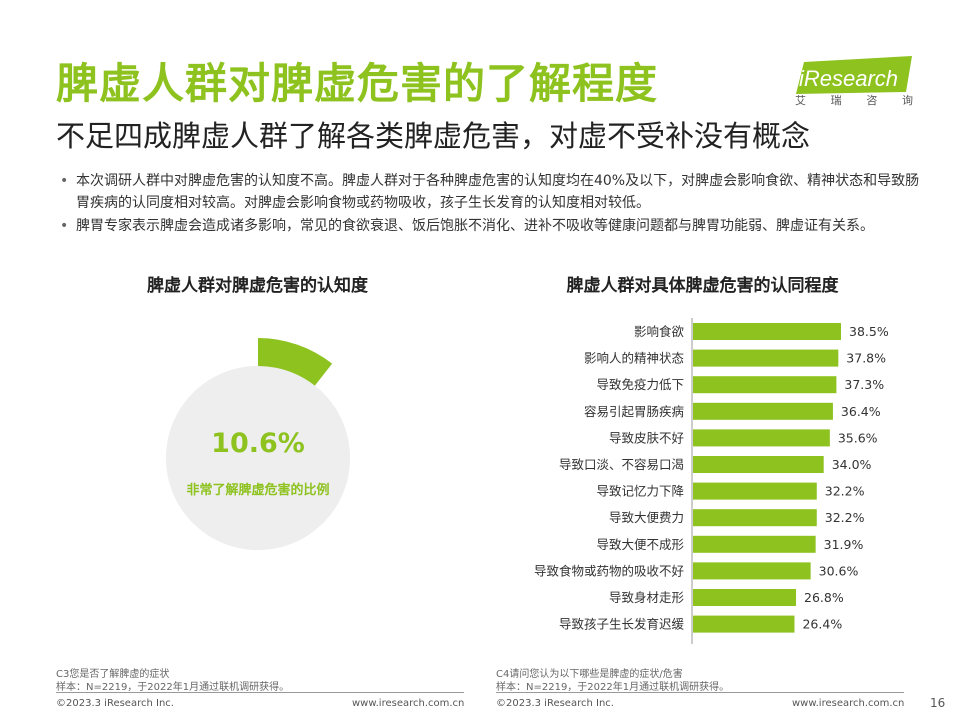 This screenshot has width=960, height=720. What do you see at coordinates (938, 703) in the screenshot?
I see `page-number: 16` at bounding box center [938, 703].